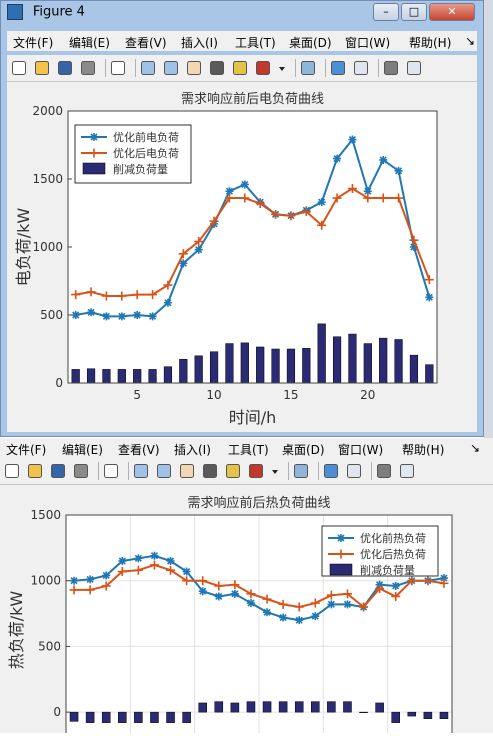  Describe the element at coordinates (414, 12) in the screenshot. I see `maximize-button: □` at that location.